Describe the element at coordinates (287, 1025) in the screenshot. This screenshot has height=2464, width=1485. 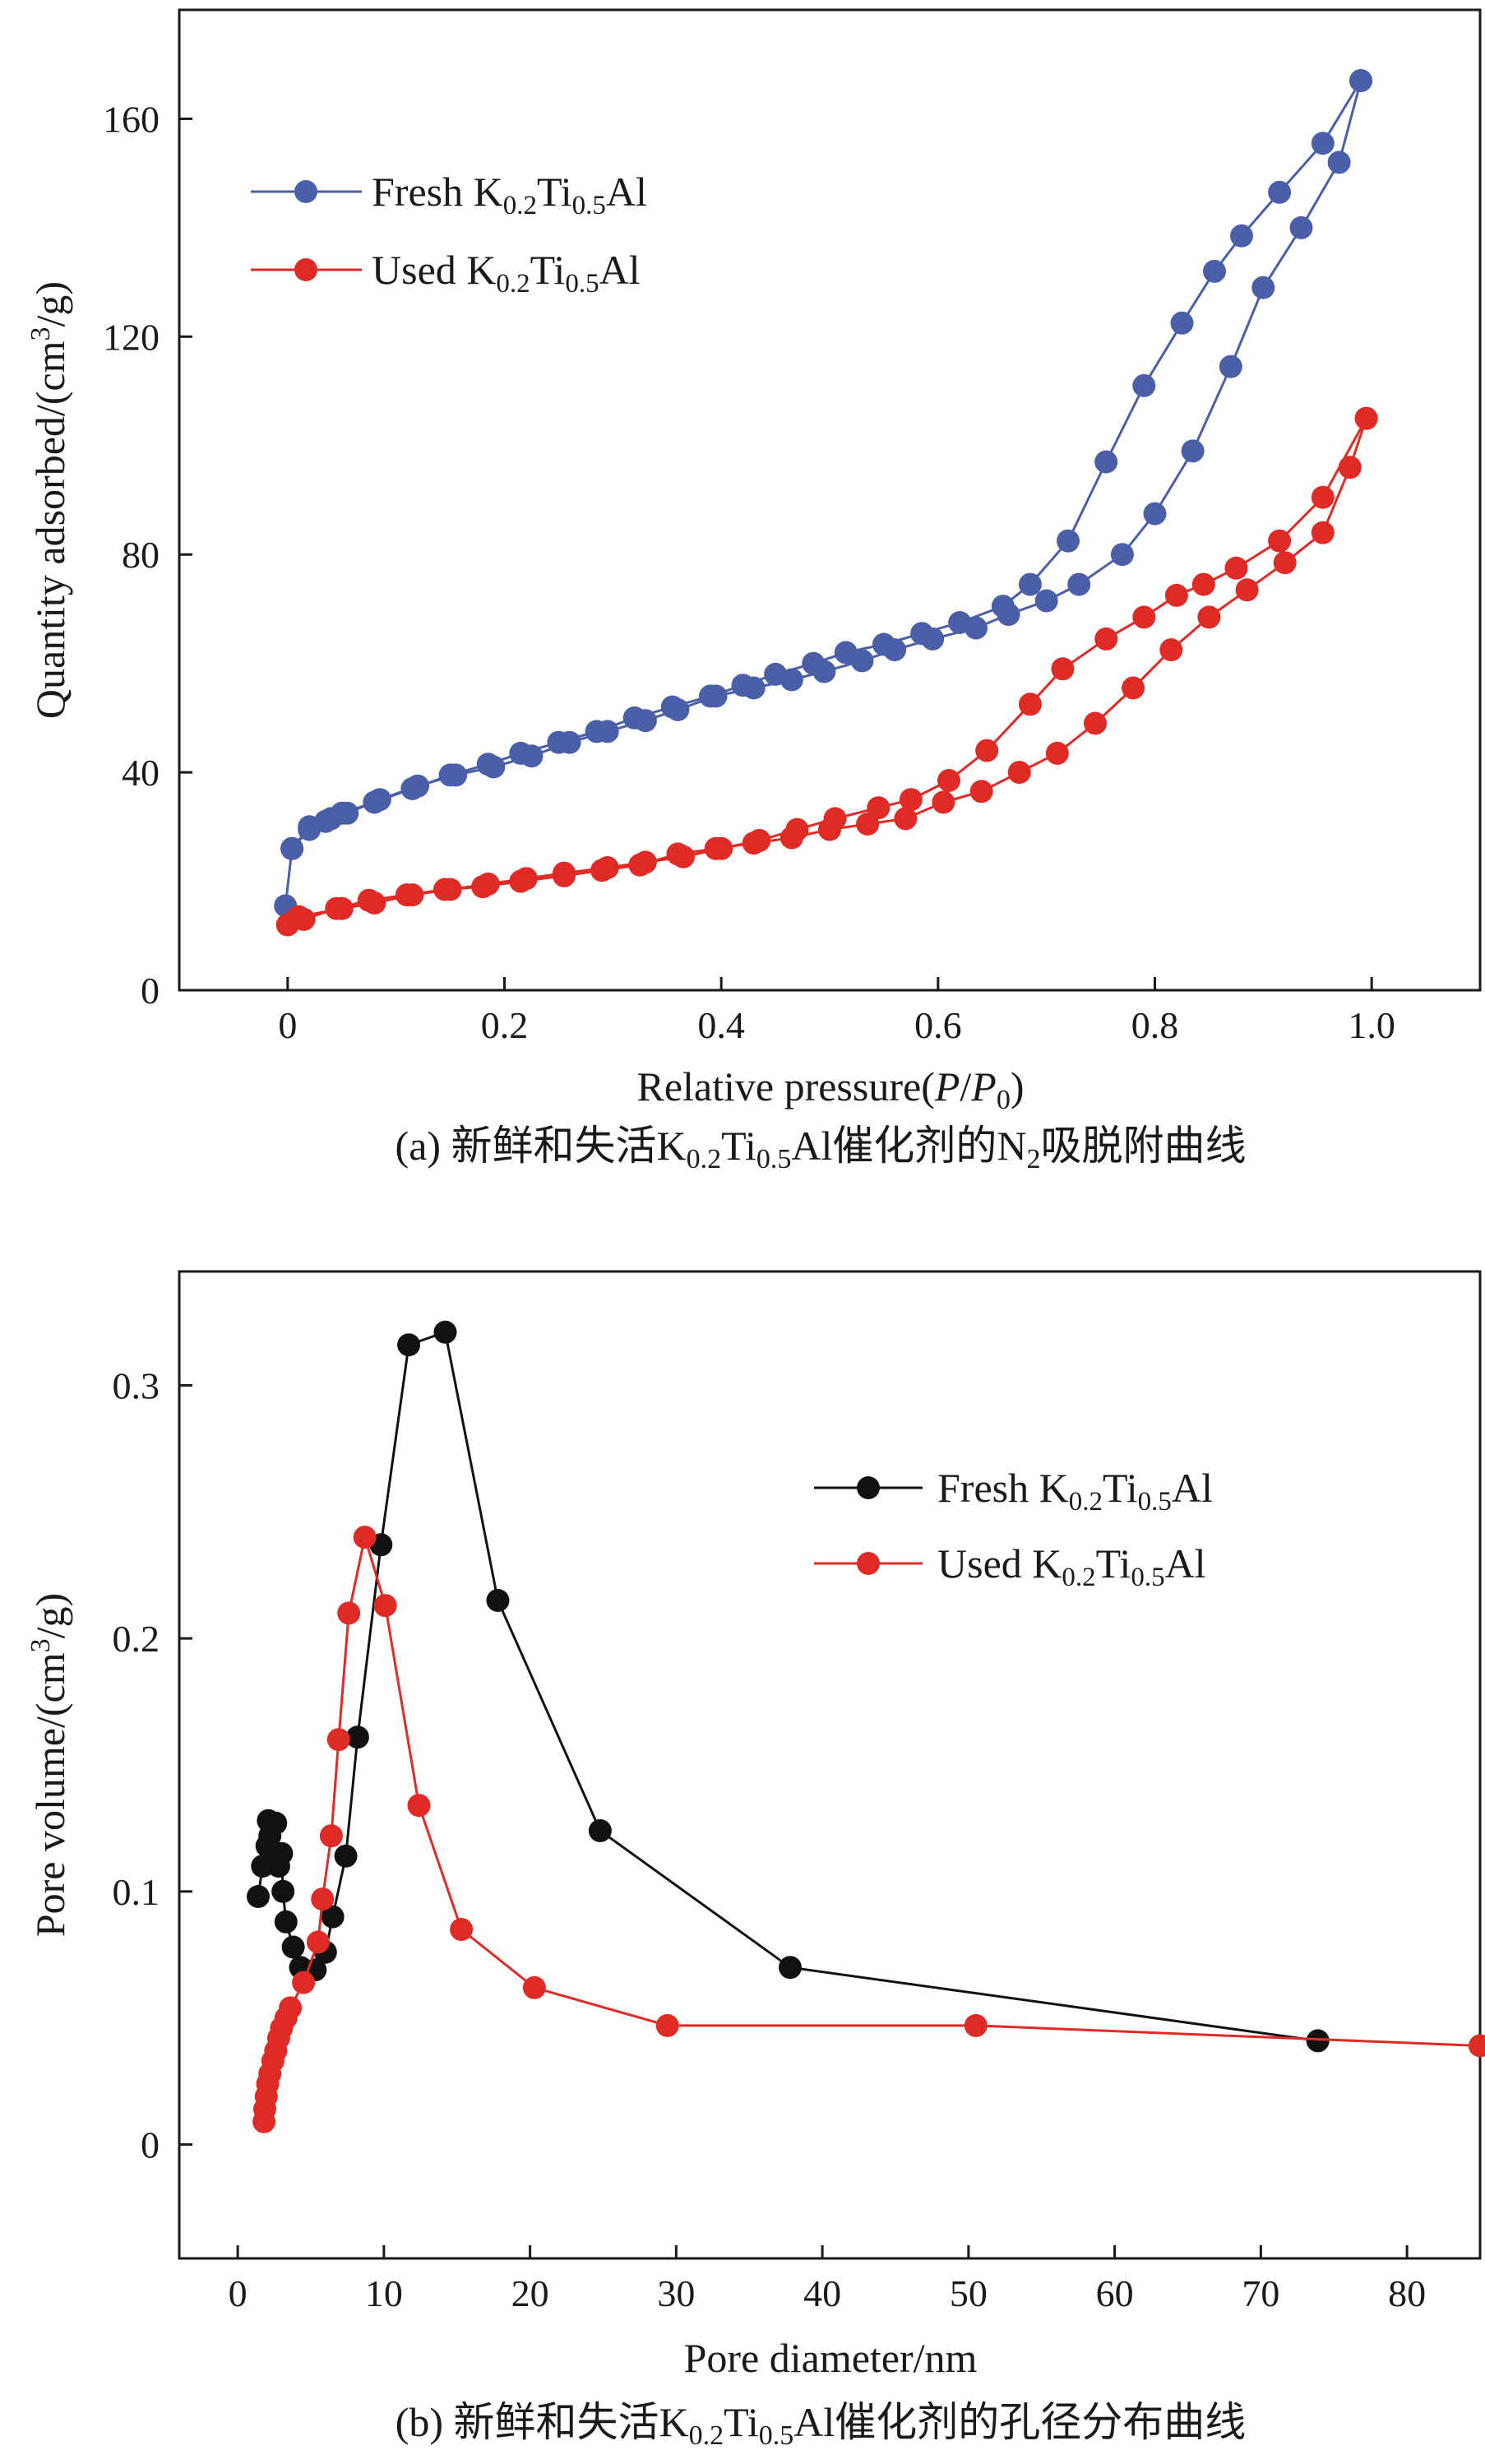
I see `panel-a-x-tick-label: 0` at that location.